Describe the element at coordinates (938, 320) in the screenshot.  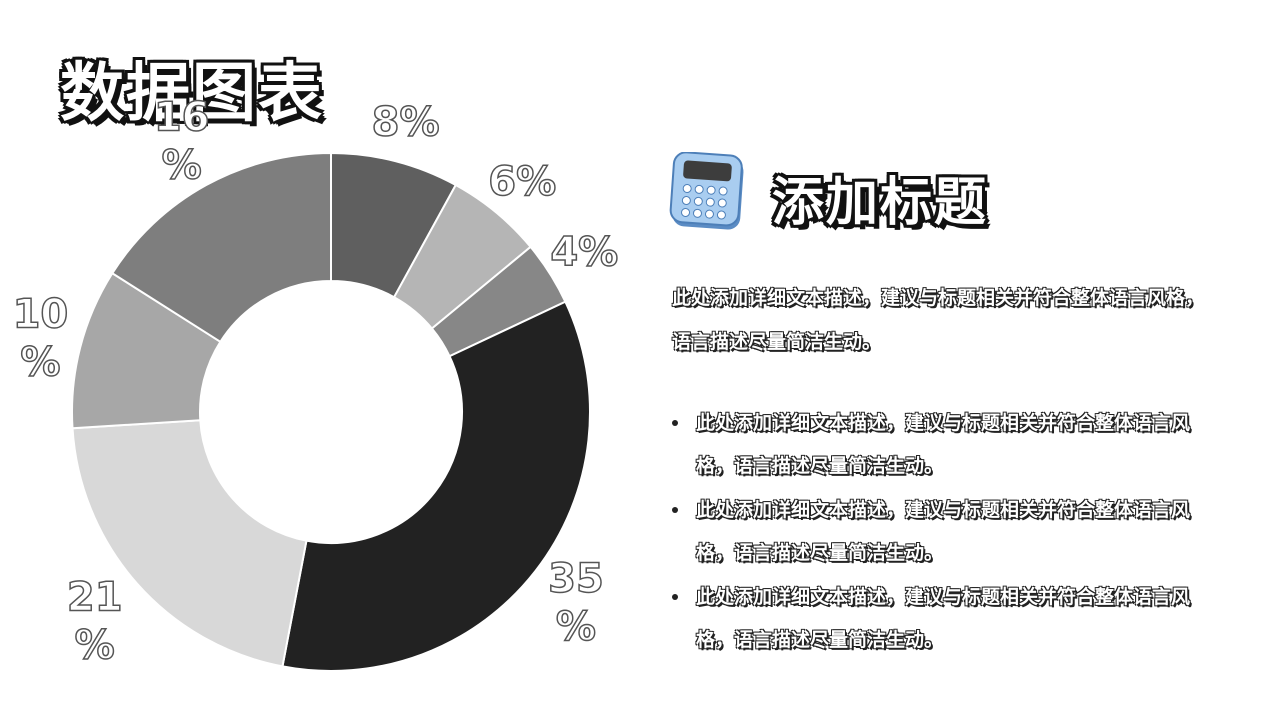
I see `intro-text: 此处添加详细文本描述，建议与标题相关并符合整体语言风格，语言描述尽量简洁生动。` at that location.